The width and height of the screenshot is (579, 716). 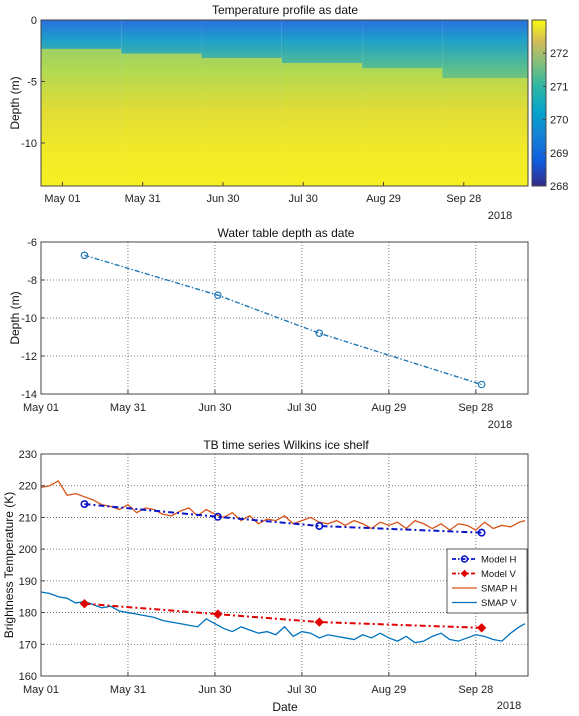 I want to click on colorbar-tick-label: 270, so click(x=559, y=121).